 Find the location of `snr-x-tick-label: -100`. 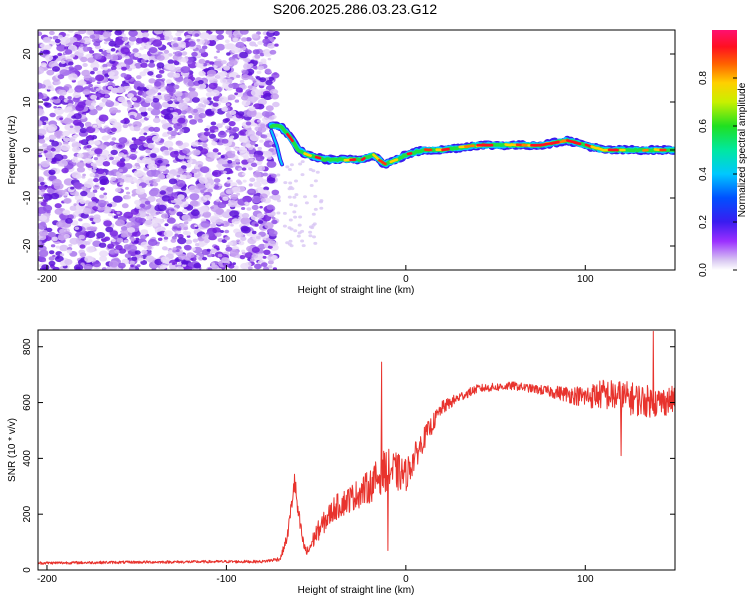

snr-x-tick-label: -100 is located at coordinates (226, 579).